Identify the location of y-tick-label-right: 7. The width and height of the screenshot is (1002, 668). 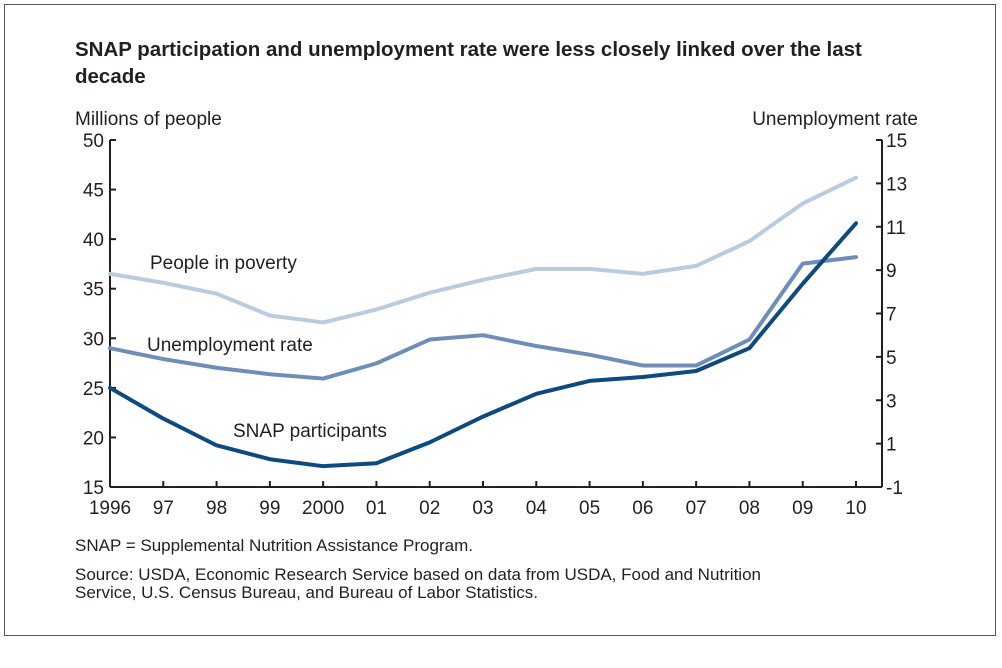
(891, 315).